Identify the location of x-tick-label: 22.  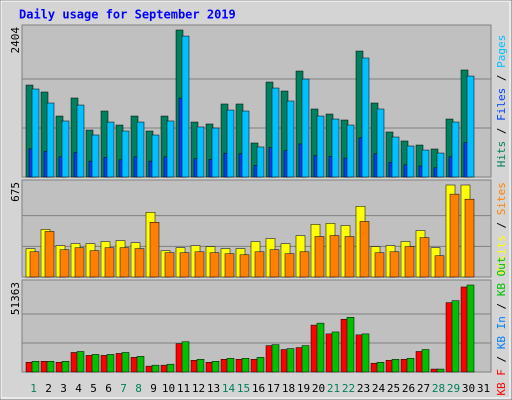
(348, 388).